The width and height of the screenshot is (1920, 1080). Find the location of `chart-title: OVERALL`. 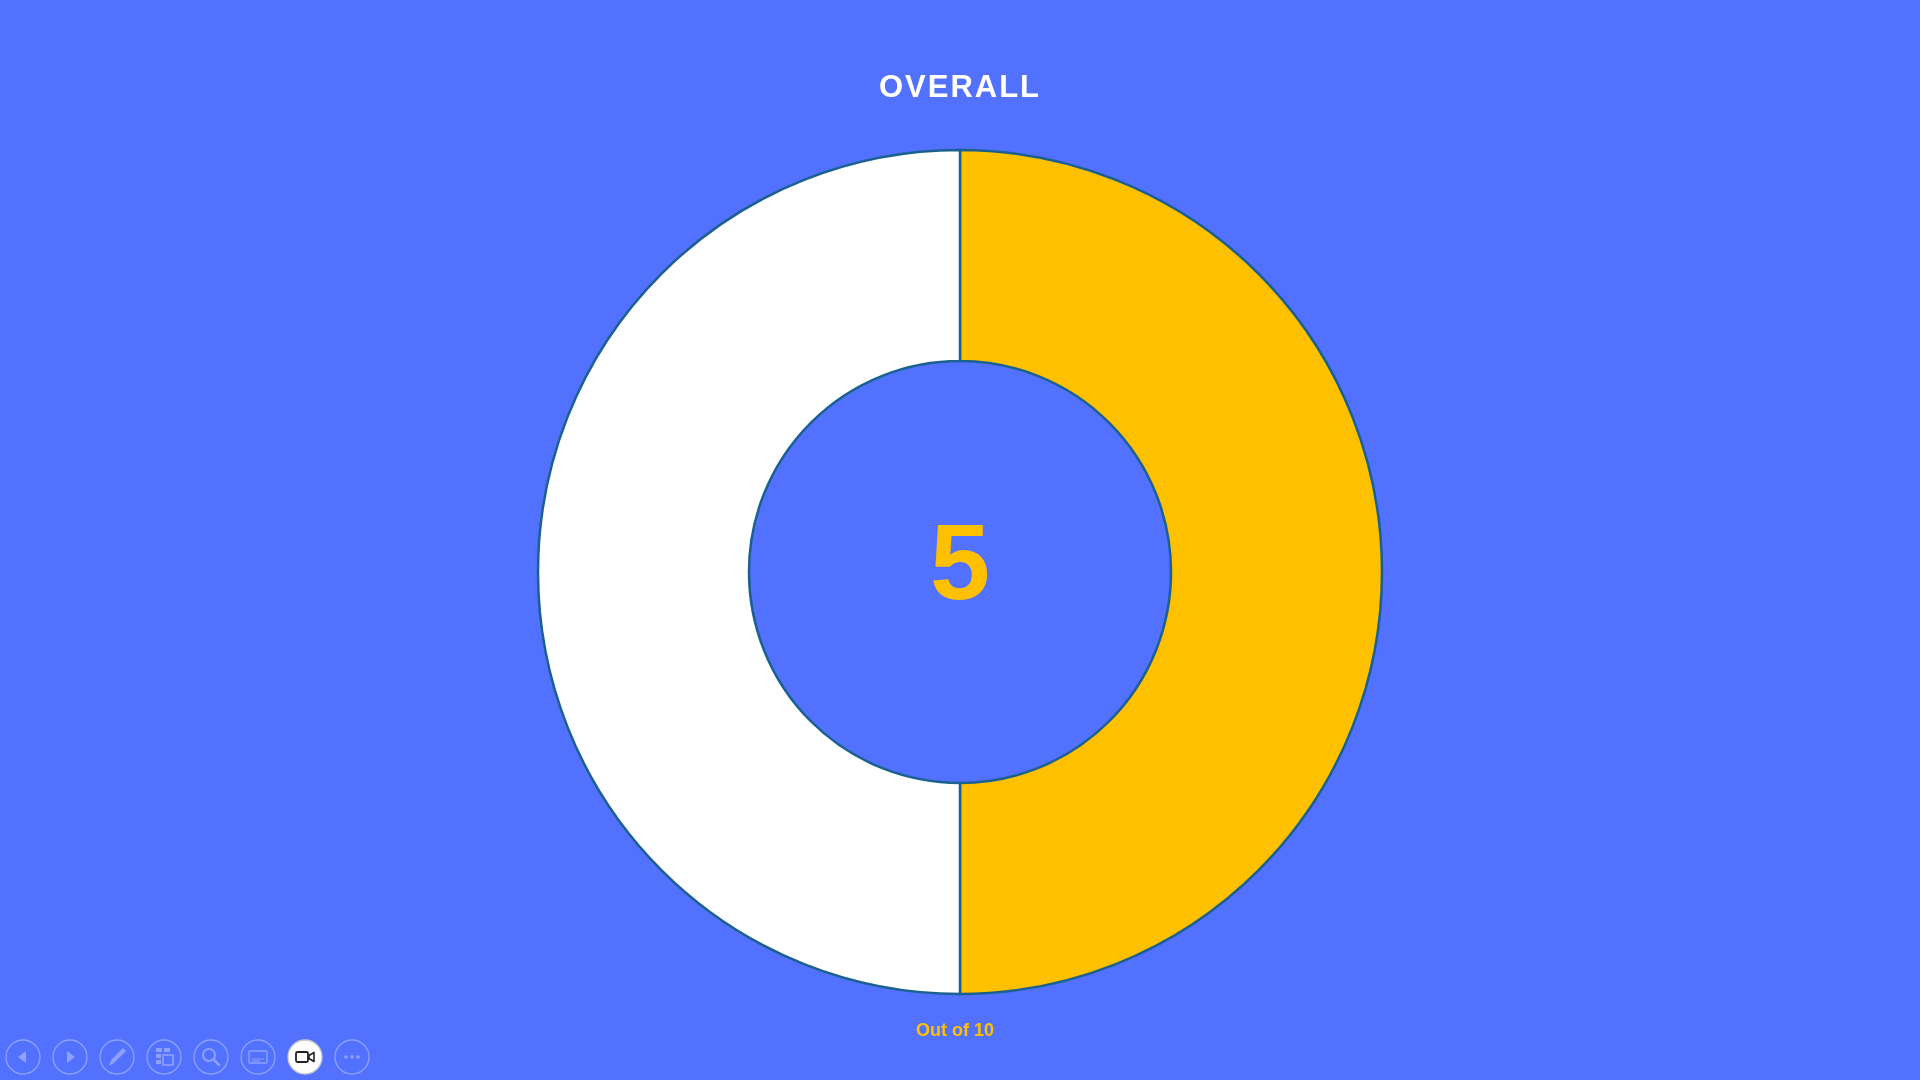

chart-title: OVERALL is located at coordinates (960, 87).